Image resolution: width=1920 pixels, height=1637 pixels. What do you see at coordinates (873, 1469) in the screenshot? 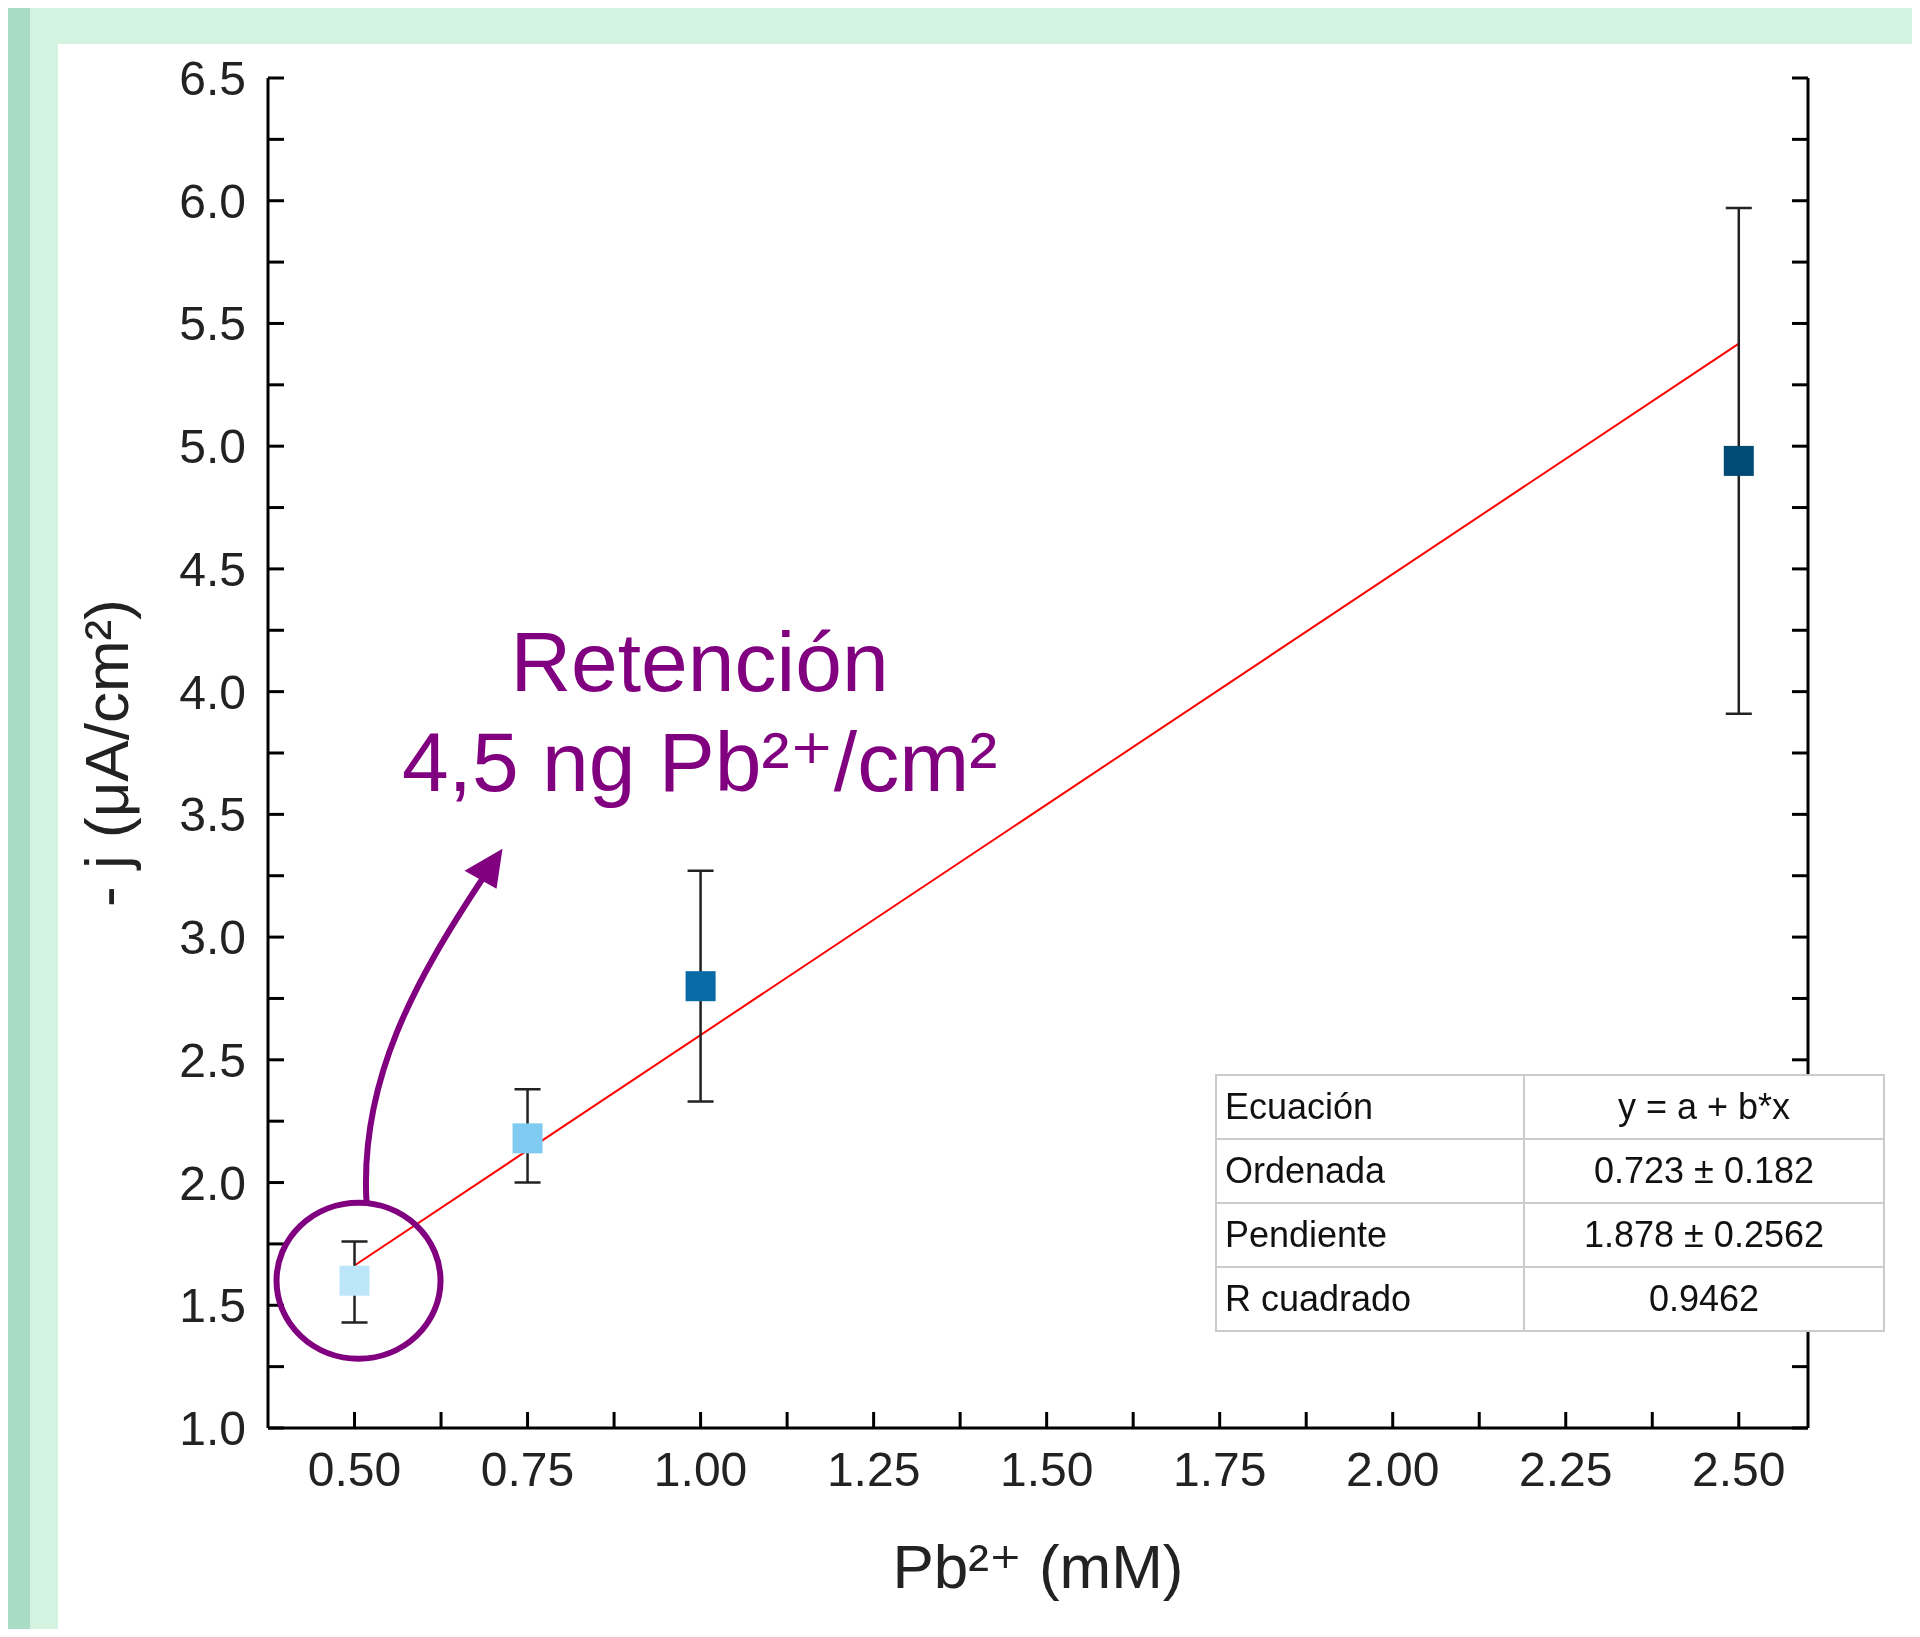
I see `x-tick-label: 1.25` at bounding box center [873, 1469].